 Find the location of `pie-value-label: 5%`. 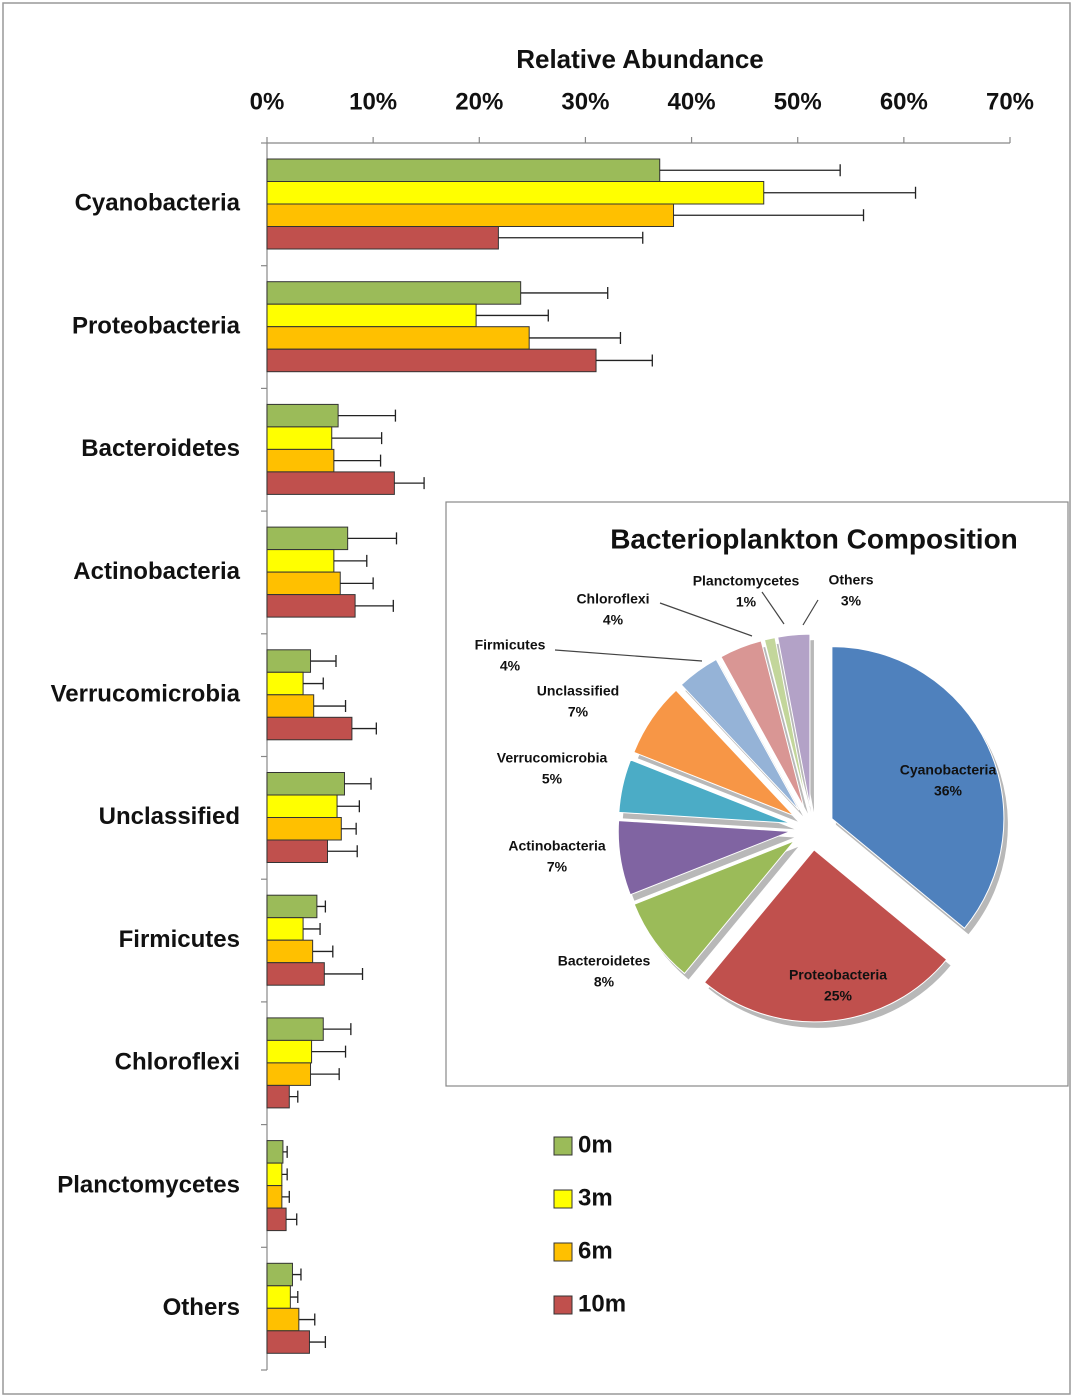

pie-value-label: 5% is located at coordinates (552, 779).